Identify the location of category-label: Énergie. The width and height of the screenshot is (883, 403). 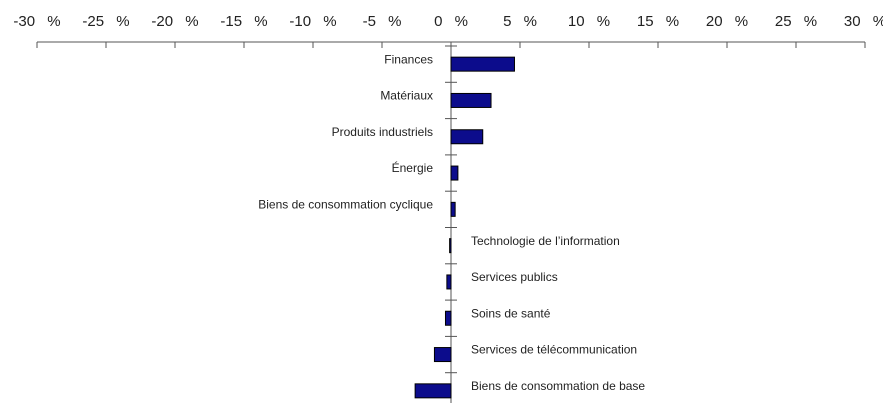
(413, 167).